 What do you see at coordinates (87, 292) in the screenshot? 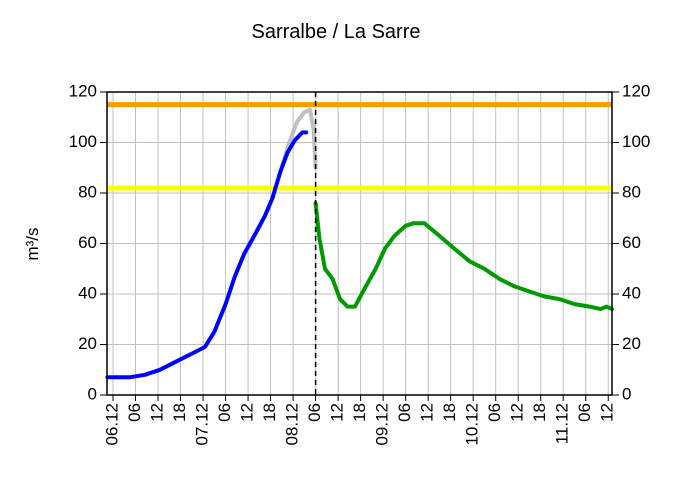
I see `y-tick-label: 40` at bounding box center [87, 292].